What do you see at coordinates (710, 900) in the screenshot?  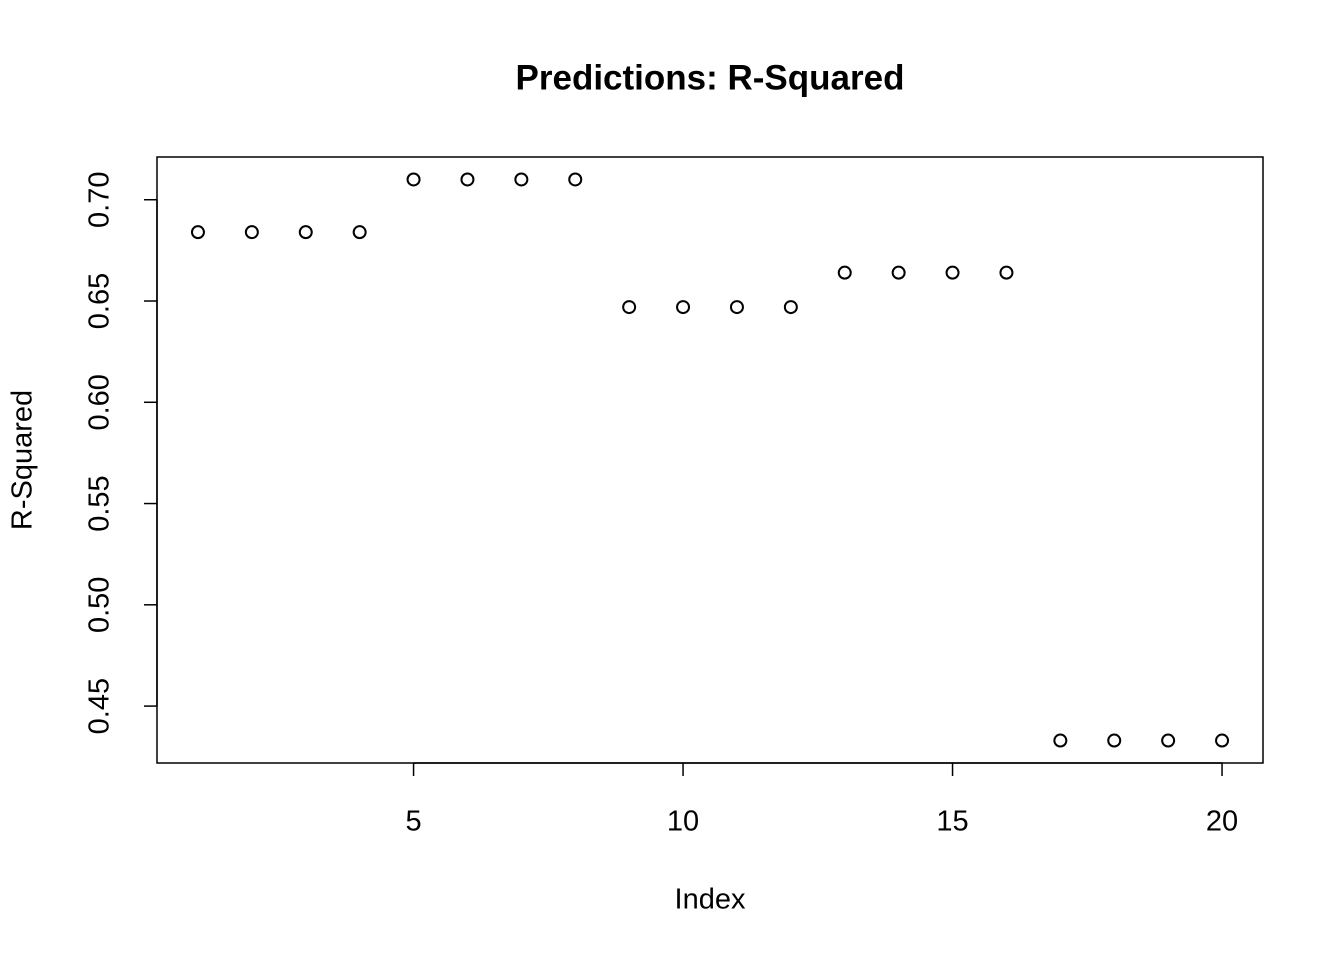 I see `x-axis-title: Index` at bounding box center [710, 900].